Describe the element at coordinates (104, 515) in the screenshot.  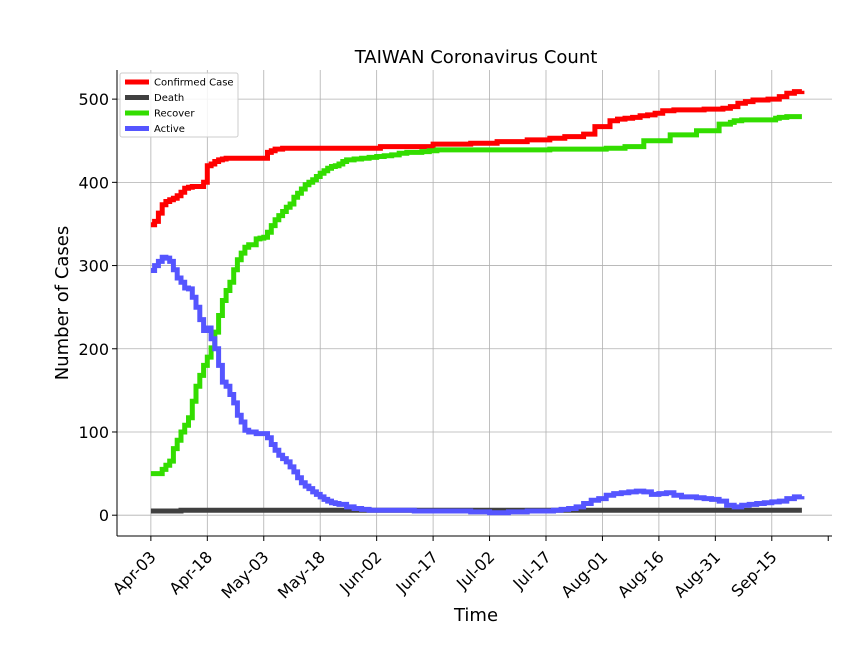
I see `y-tick-label: 0` at that location.